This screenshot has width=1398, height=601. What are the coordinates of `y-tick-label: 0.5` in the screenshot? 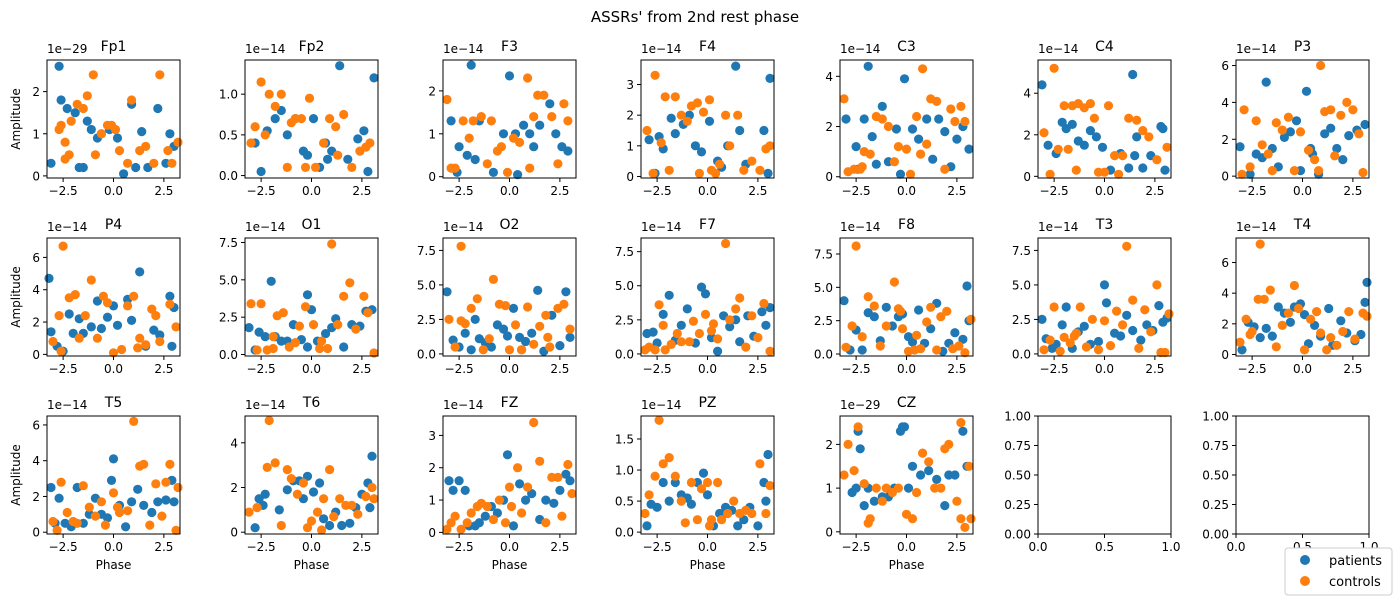 It's located at (624, 502).